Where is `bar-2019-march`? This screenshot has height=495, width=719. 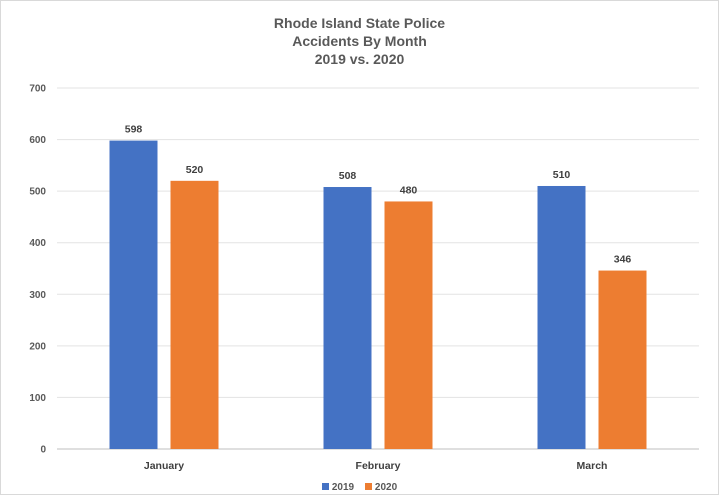 bar-2019-march is located at coordinates (561, 317).